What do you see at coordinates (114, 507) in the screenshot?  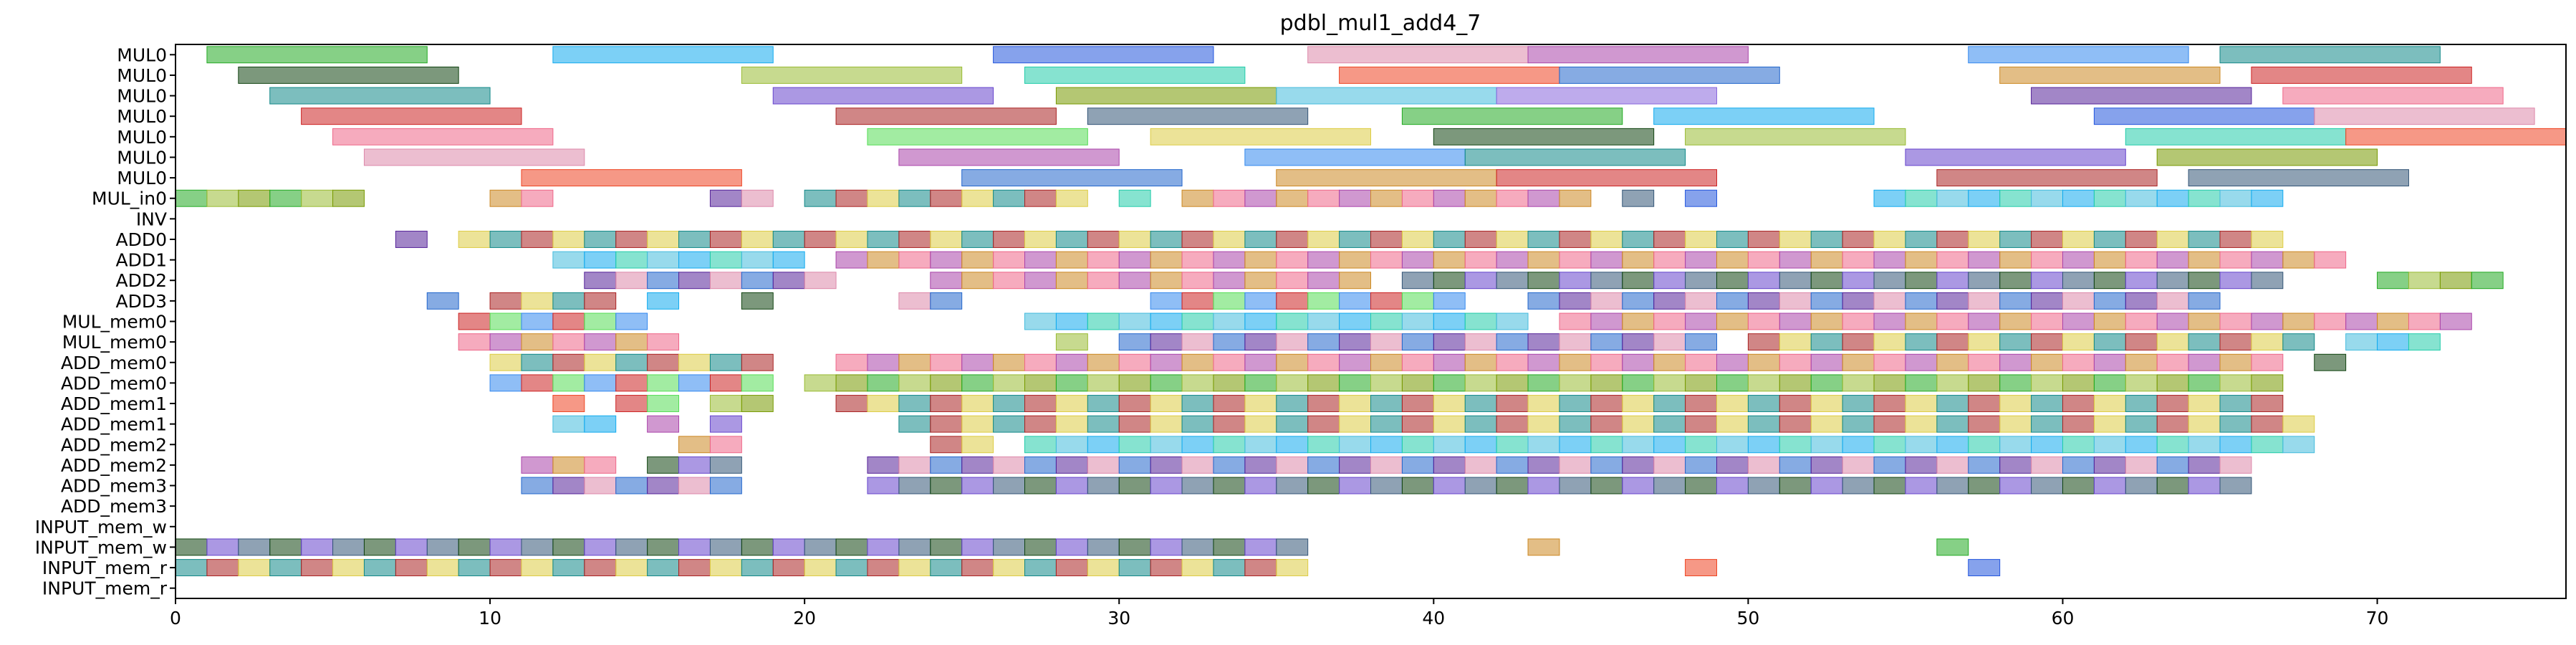 I see `y-tick-label: ADD_mem3` at bounding box center [114, 507].